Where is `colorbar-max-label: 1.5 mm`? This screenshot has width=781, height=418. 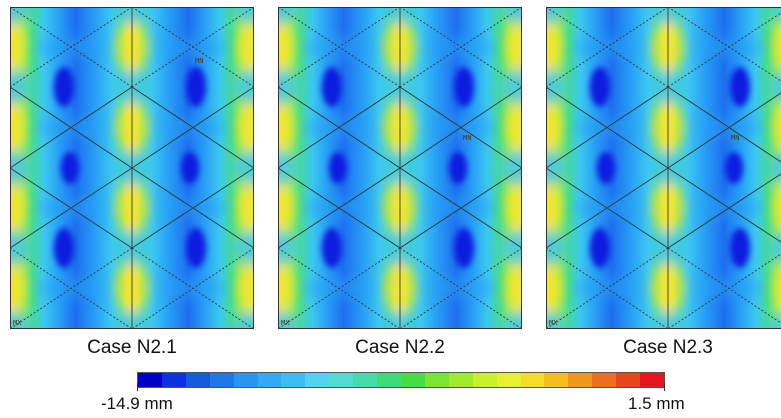 colorbar-max-label: 1.5 mm is located at coordinates (656, 403).